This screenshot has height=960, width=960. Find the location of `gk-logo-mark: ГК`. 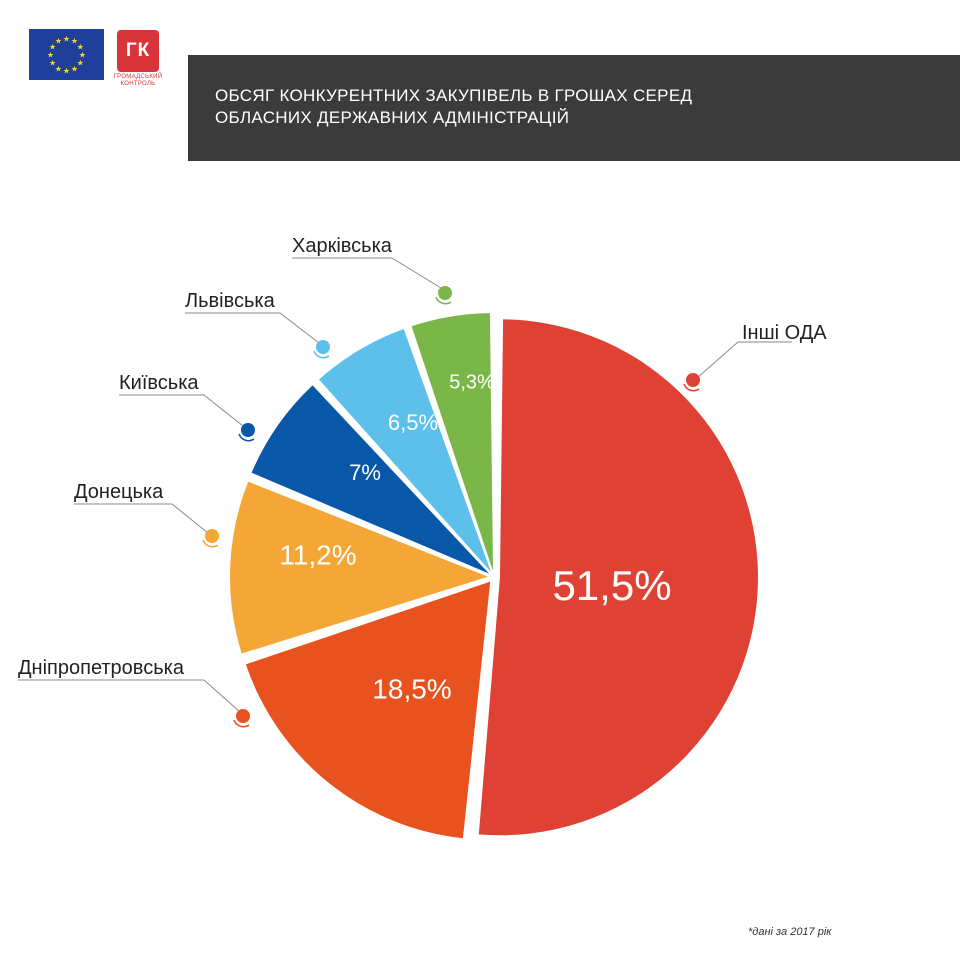

gk-logo-mark: ГК is located at coordinates (138, 51).